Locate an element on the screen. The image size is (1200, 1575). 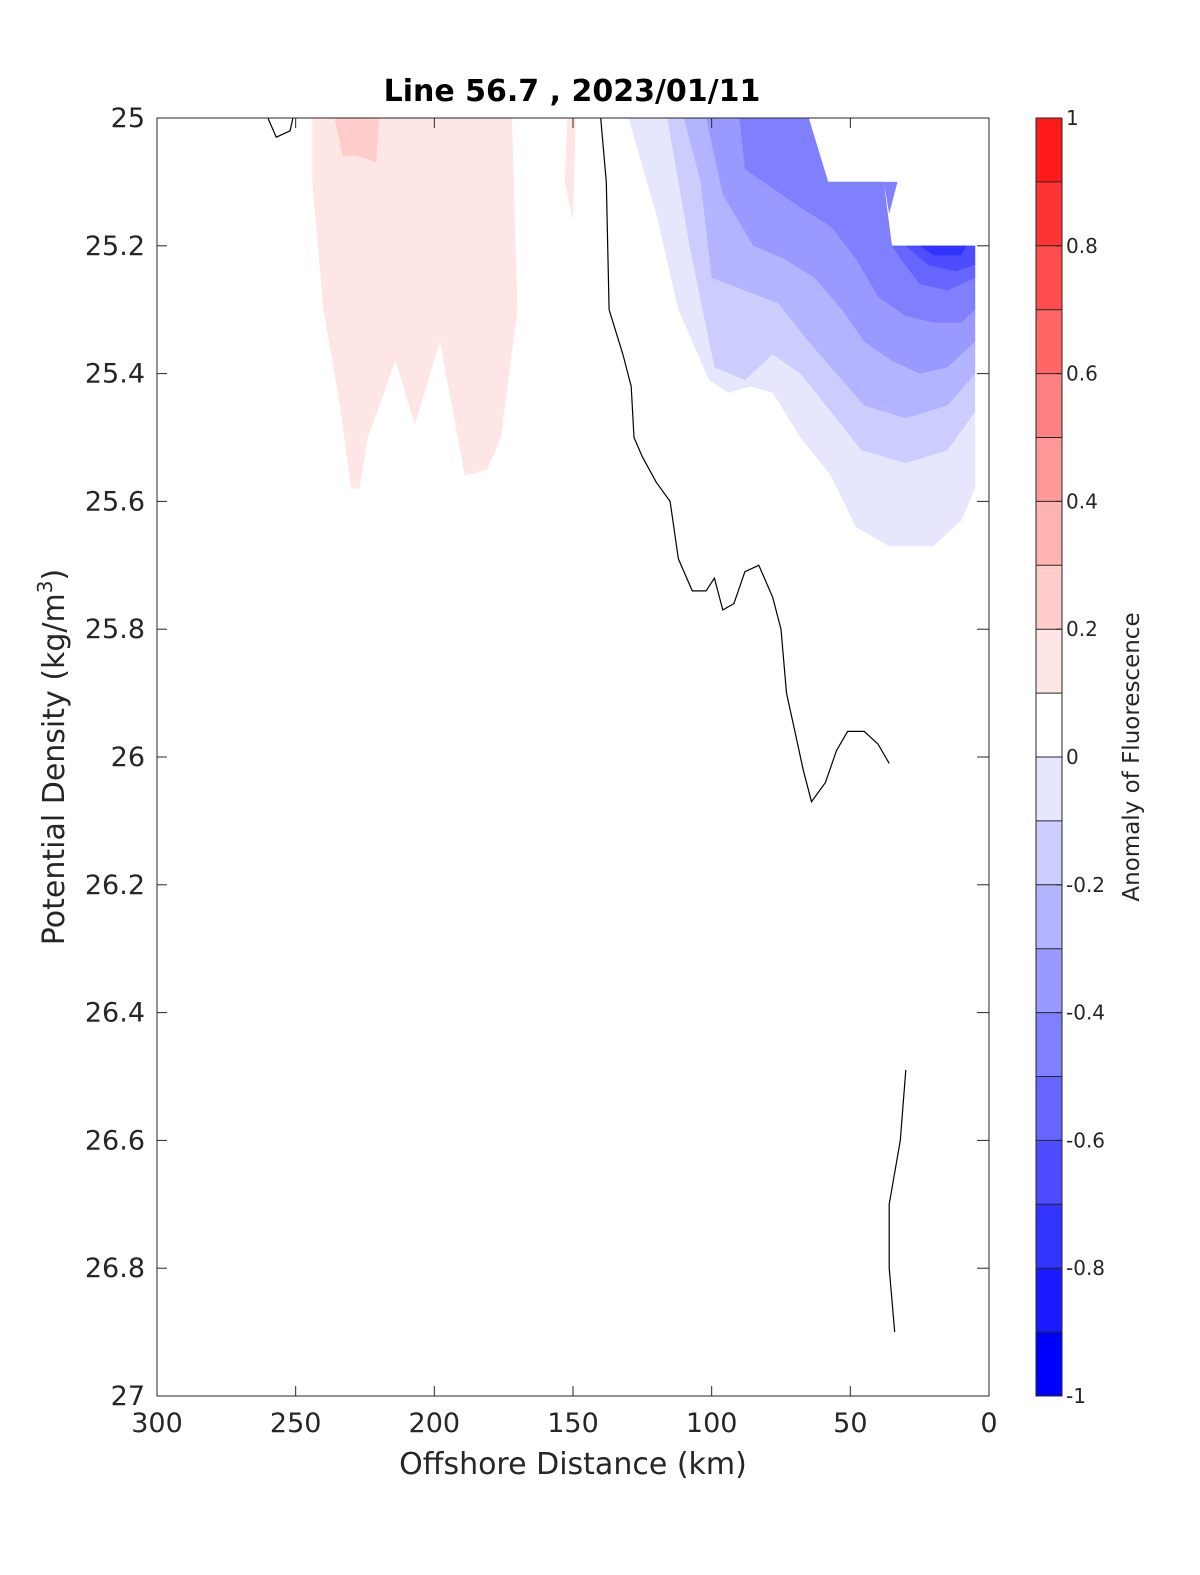
colorbar-tick-label: -1 is located at coordinates (1076, 1396).